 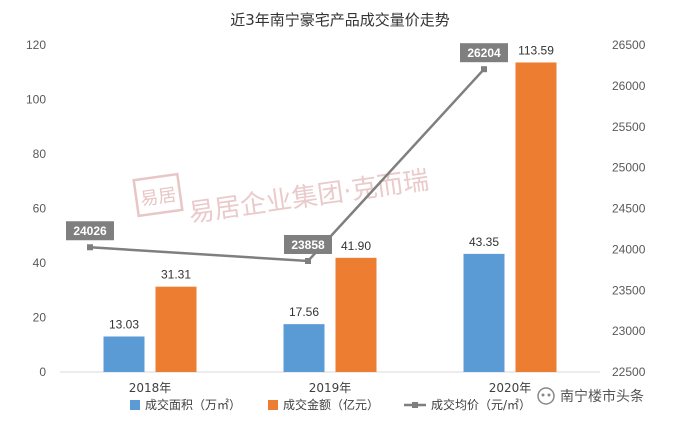 What do you see at coordinates (304, 312) in the screenshot?
I see `bar-data-label: 17.56` at bounding box center [304, 312].